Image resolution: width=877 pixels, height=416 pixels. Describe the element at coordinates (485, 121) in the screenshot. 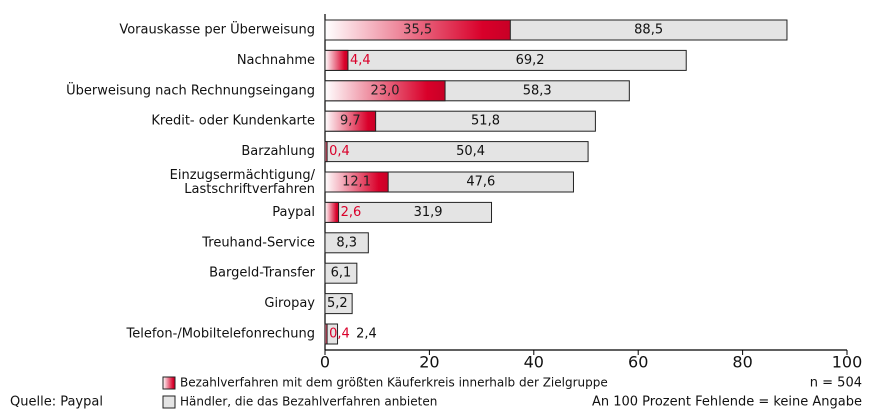

I see `value-label: 51,8` at that location.